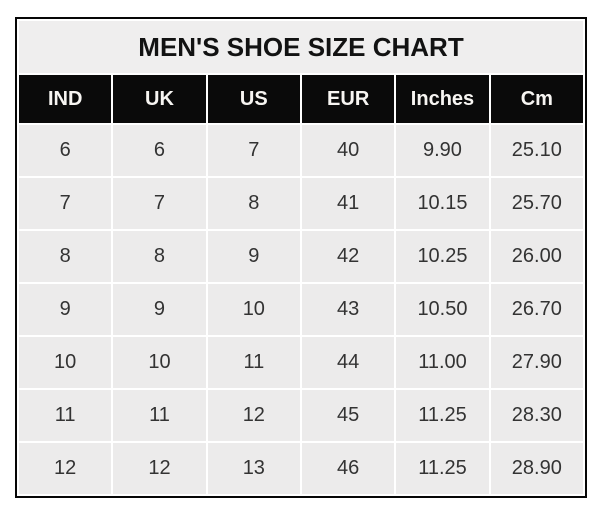 This screenshot has height=521, width=605. What do you see at coordinates (442, 203) in the screenshot?
I see `cell-inches: 10.15` at bounding box center [442, 203].